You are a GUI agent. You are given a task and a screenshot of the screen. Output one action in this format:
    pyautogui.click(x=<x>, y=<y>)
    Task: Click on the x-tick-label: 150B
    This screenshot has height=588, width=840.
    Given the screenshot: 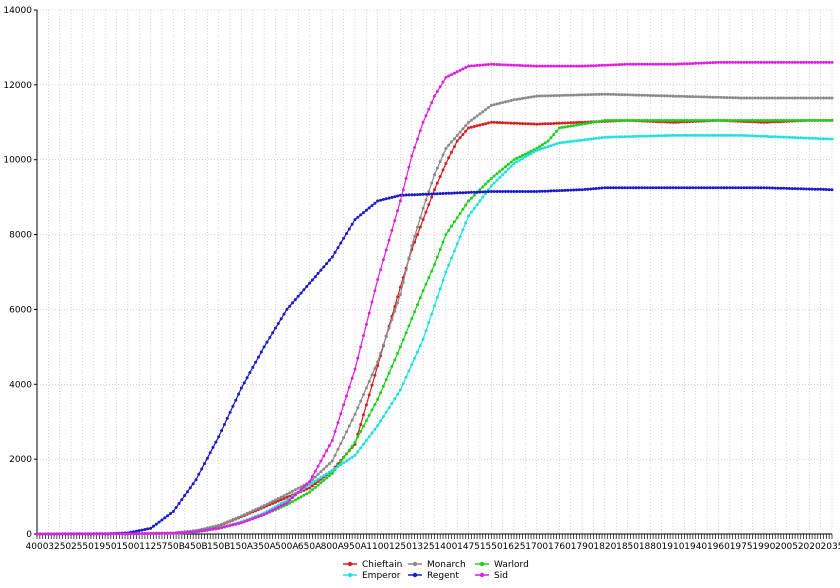 What is the action you would take?
    pyautogui.click(x=218, y=547)
    